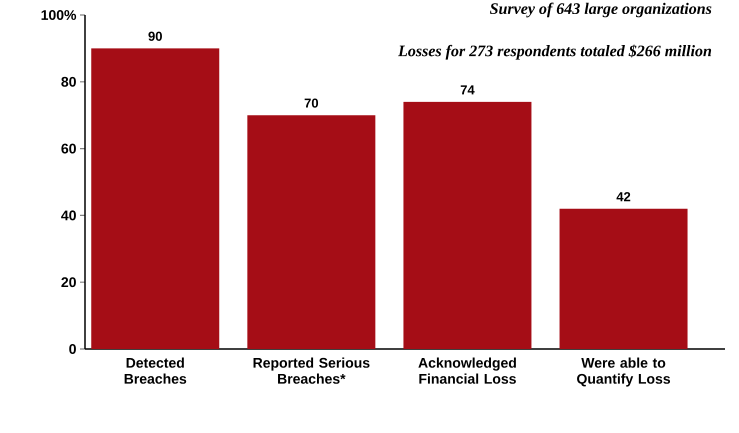 This screenshot has height=433, width=739. Describe the element at coordinates (467, 89) in the screenshot. I see `data-label: 74` at that location.